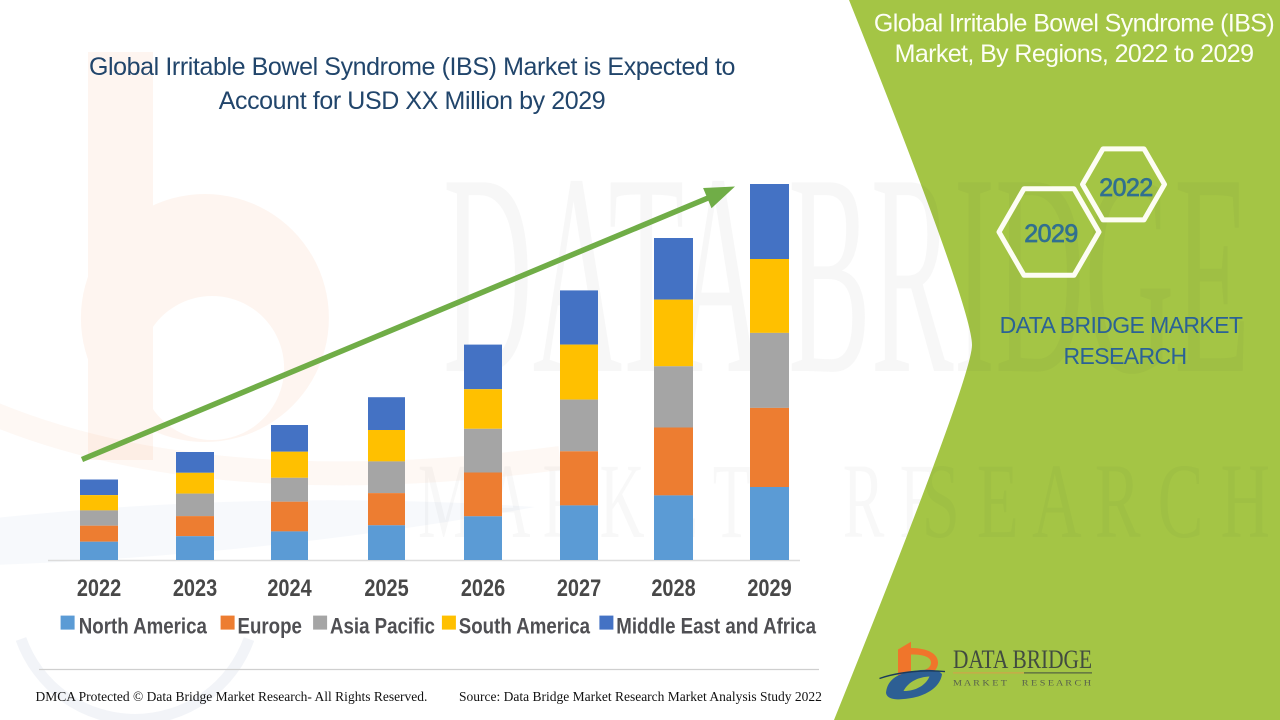  I want to click on svg-text:Global Irritable Bowel Syndrom: Global Irritable Bowel Syndrome (IBS), so click(1074, 24).